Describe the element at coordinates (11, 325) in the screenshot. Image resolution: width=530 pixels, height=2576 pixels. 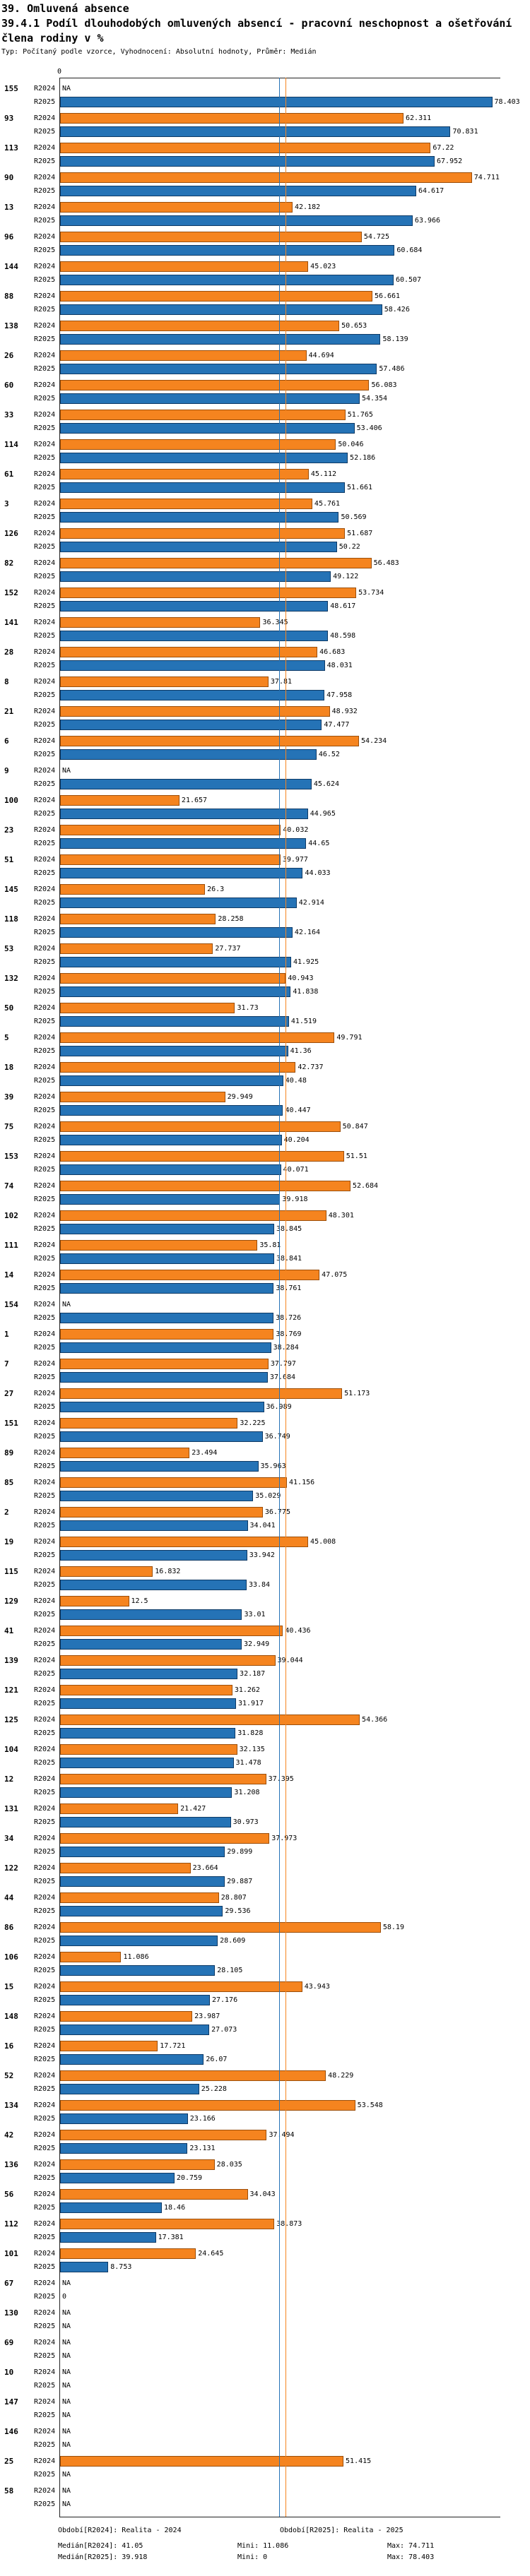
I see `group-id-label: 138` at that location.